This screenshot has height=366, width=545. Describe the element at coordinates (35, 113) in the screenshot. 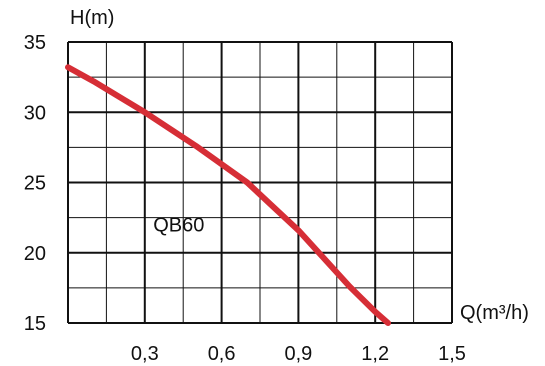

I see `y-tick-label: 30` at that location.